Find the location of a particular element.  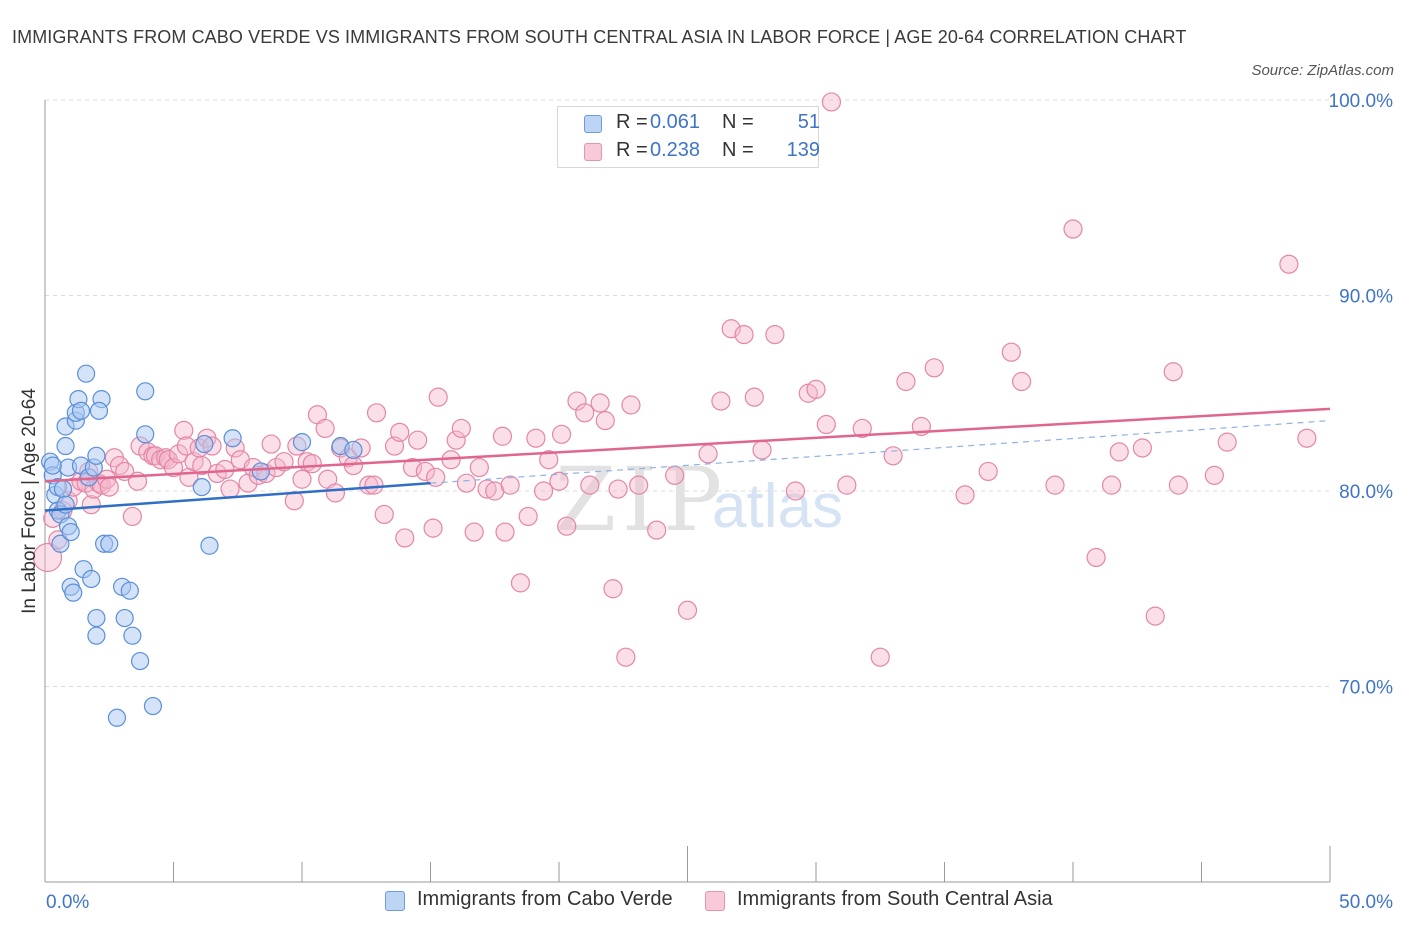

legend-n-value: 139 is located at coordinates (803, 150).